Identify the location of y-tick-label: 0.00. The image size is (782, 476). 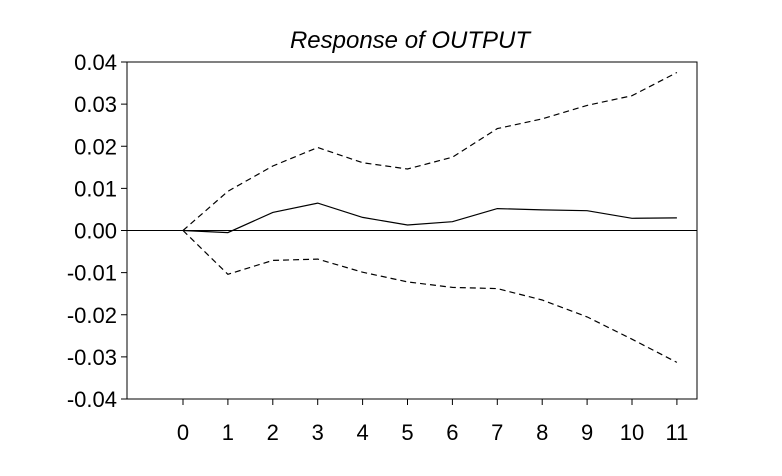
(95, 231).